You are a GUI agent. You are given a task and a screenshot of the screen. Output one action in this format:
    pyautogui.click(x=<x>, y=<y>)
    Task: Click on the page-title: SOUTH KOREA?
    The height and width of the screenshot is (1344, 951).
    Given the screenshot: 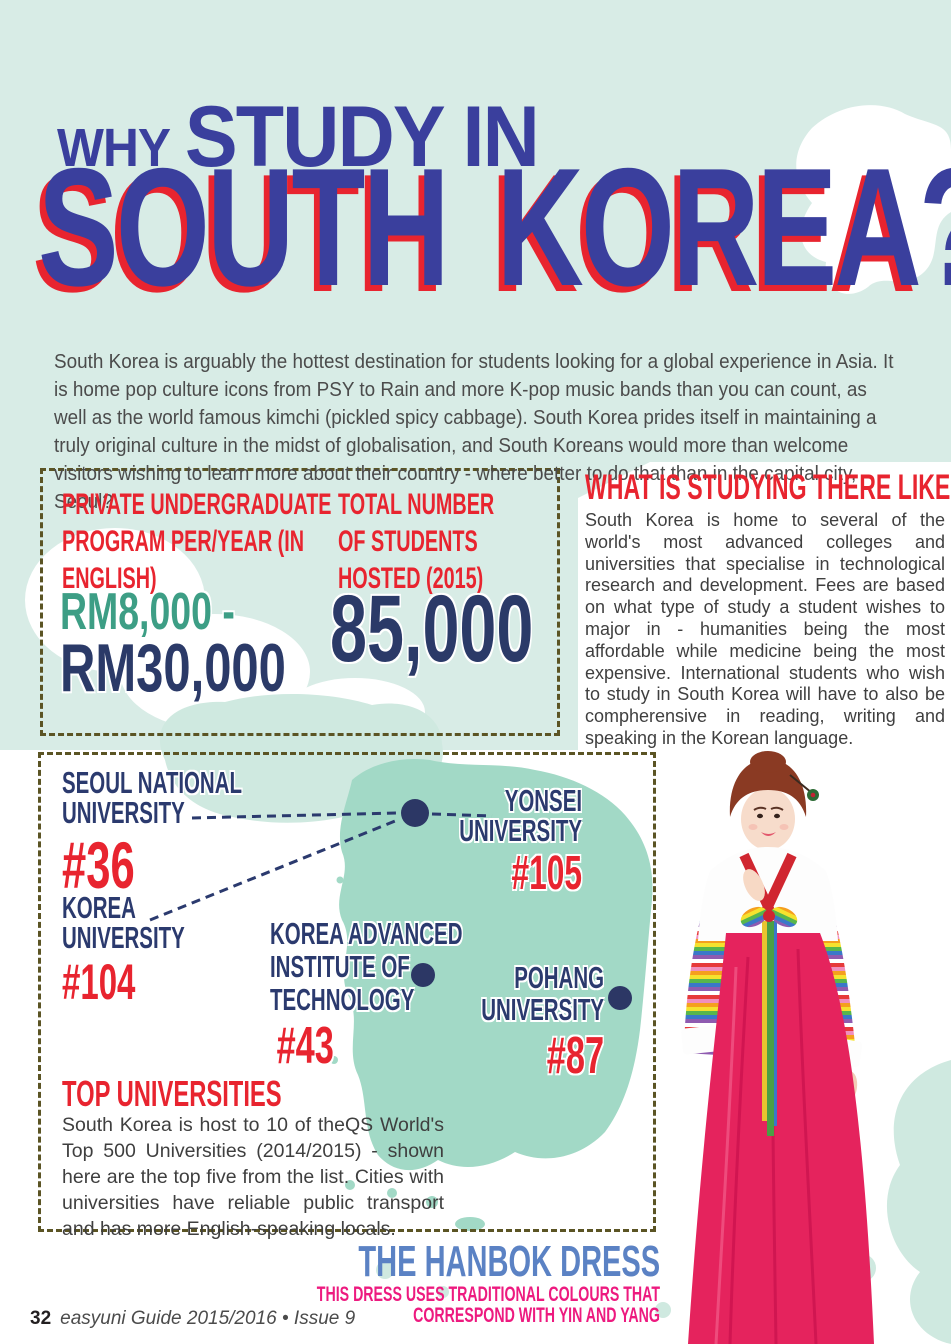 What is the action you would take?
    pyautogui.click(x=494, y=227)
    